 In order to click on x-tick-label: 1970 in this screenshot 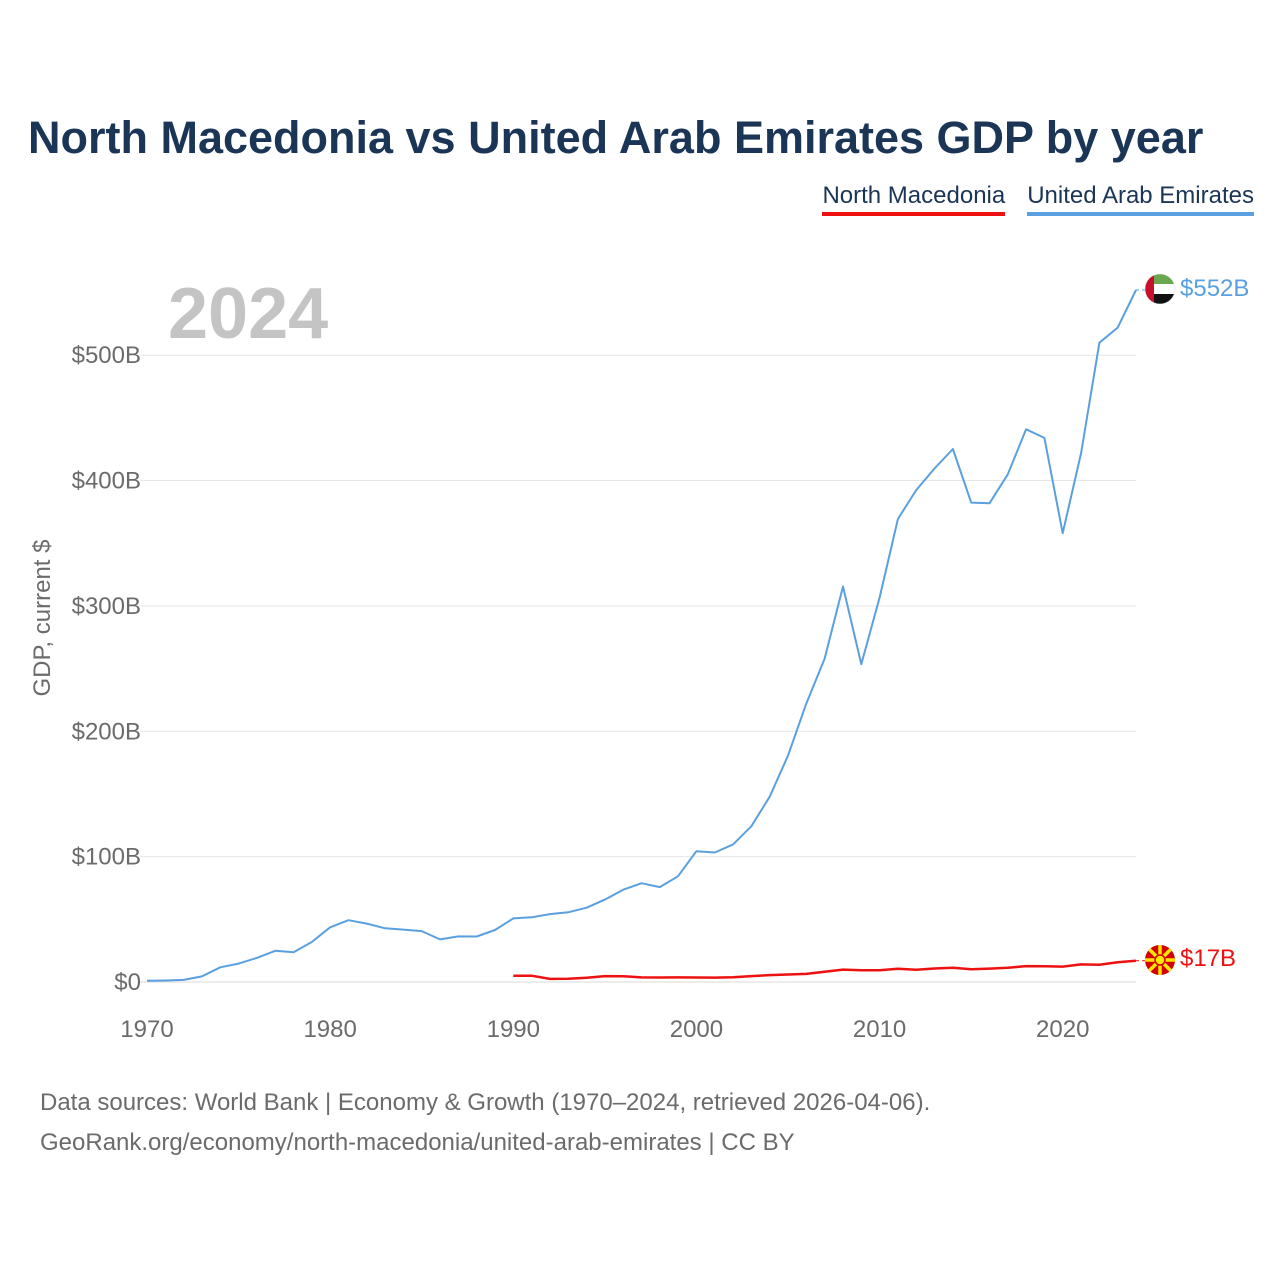, I will do `click(146, 1029)`.